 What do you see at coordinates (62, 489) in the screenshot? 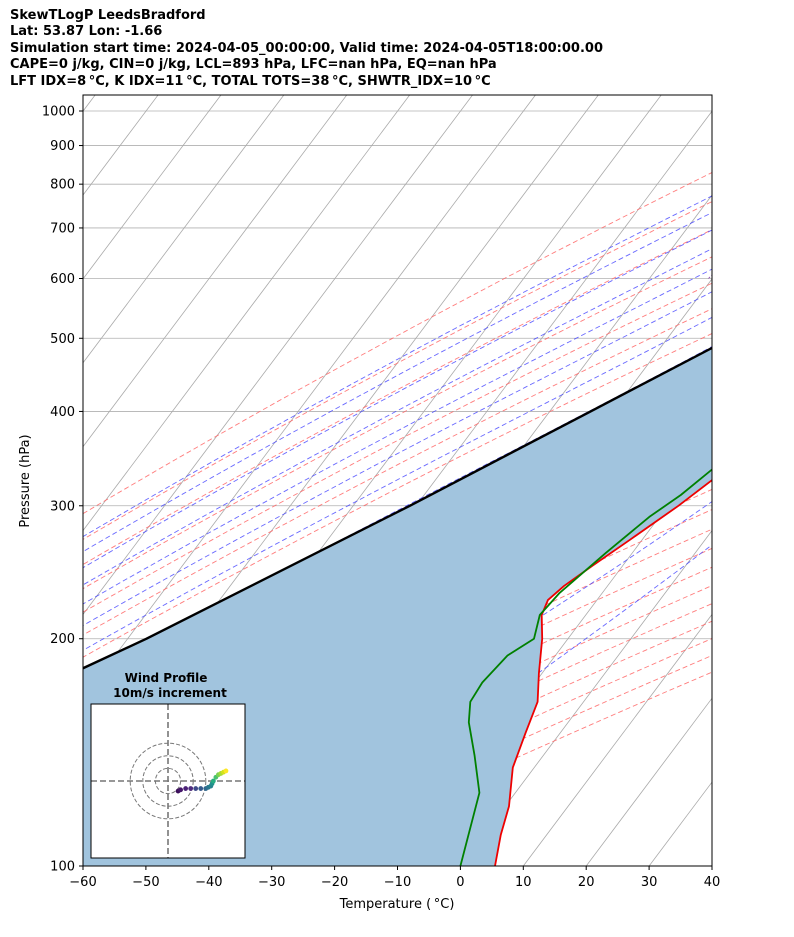
I see `y-axis-ticks: 1000 900 800 700 600 500 400 300 200 100` at bounding box center [62, 489].